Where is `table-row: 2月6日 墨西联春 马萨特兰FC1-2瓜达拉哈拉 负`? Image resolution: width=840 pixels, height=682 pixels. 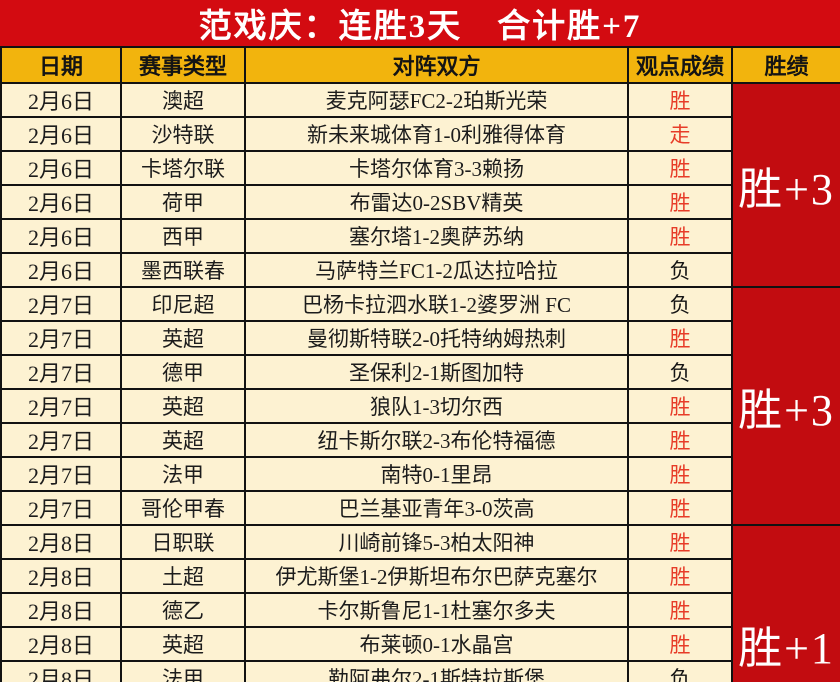 table-row: 2月6日 墨西联春 马萨特兰FC1-2瓜达拉哈拉 负 is located at coordinates (420, 270).